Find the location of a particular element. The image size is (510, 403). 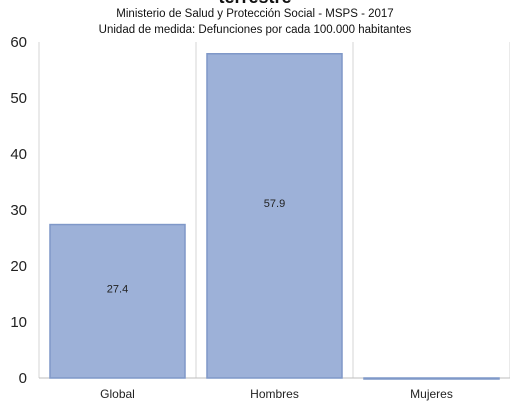

x-tick-label: Hombres is located at coordinates (274, 394).